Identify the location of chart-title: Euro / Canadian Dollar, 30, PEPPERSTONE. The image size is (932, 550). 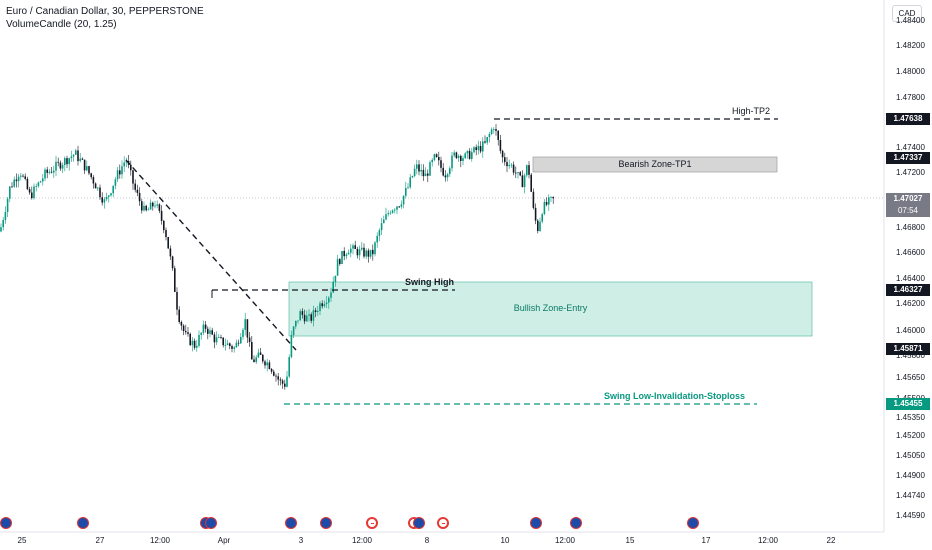
(105, 11).